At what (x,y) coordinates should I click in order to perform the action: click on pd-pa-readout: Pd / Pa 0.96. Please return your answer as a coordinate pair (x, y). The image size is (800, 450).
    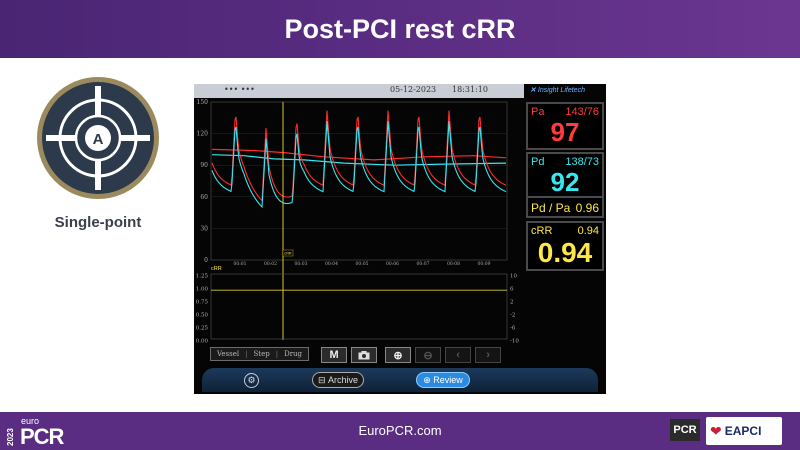
    Looking at the image, I should click on (565, 207).